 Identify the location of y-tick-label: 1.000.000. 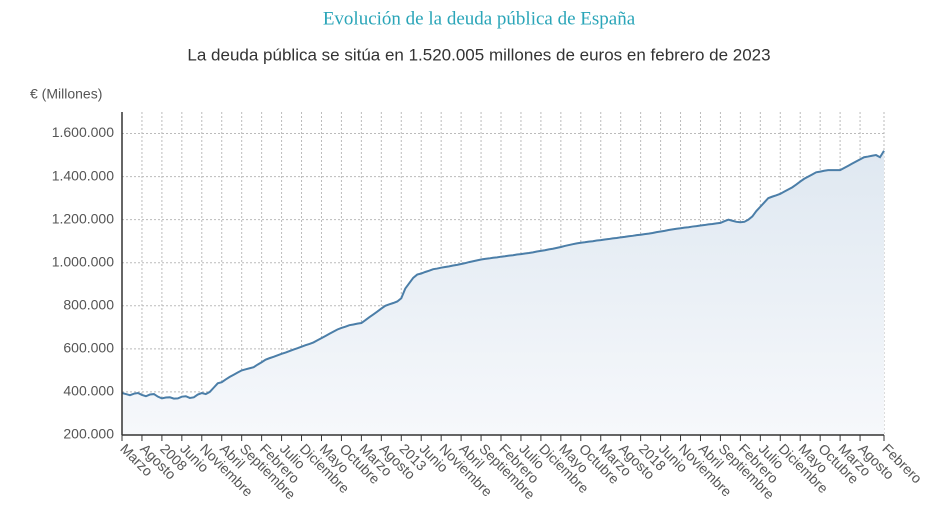
(83, 261).